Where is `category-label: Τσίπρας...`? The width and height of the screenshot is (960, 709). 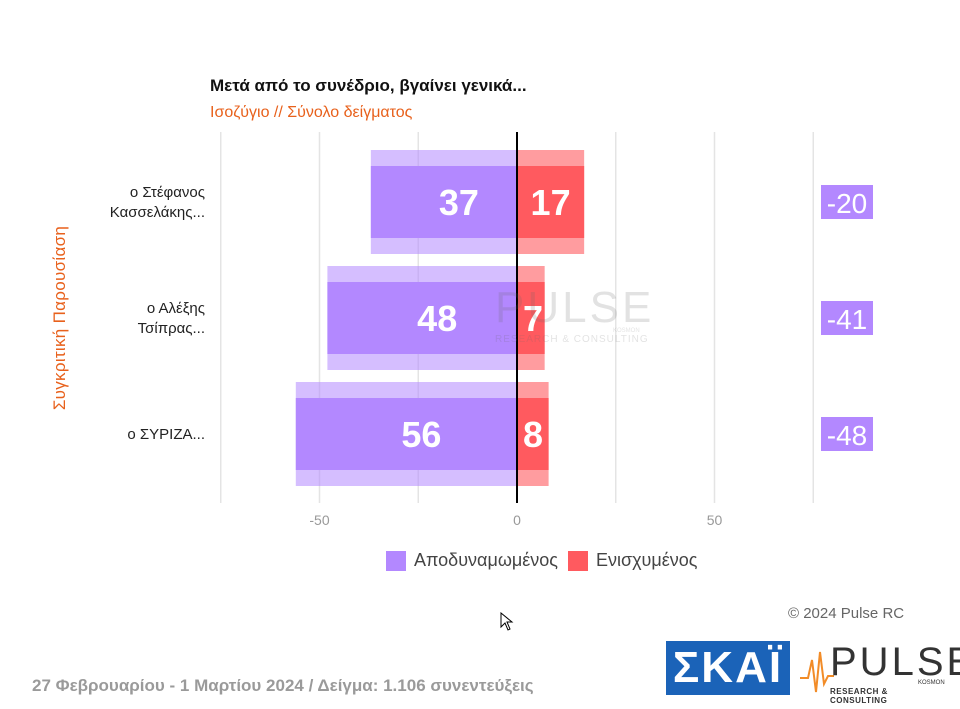 category-label: Τσίπρας... is located at coordinates (171, 328).